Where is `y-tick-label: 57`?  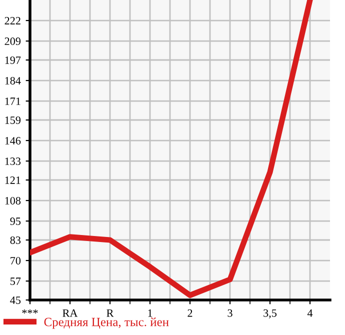
y-tick-label: 57 is located at coordinates (15, 282).